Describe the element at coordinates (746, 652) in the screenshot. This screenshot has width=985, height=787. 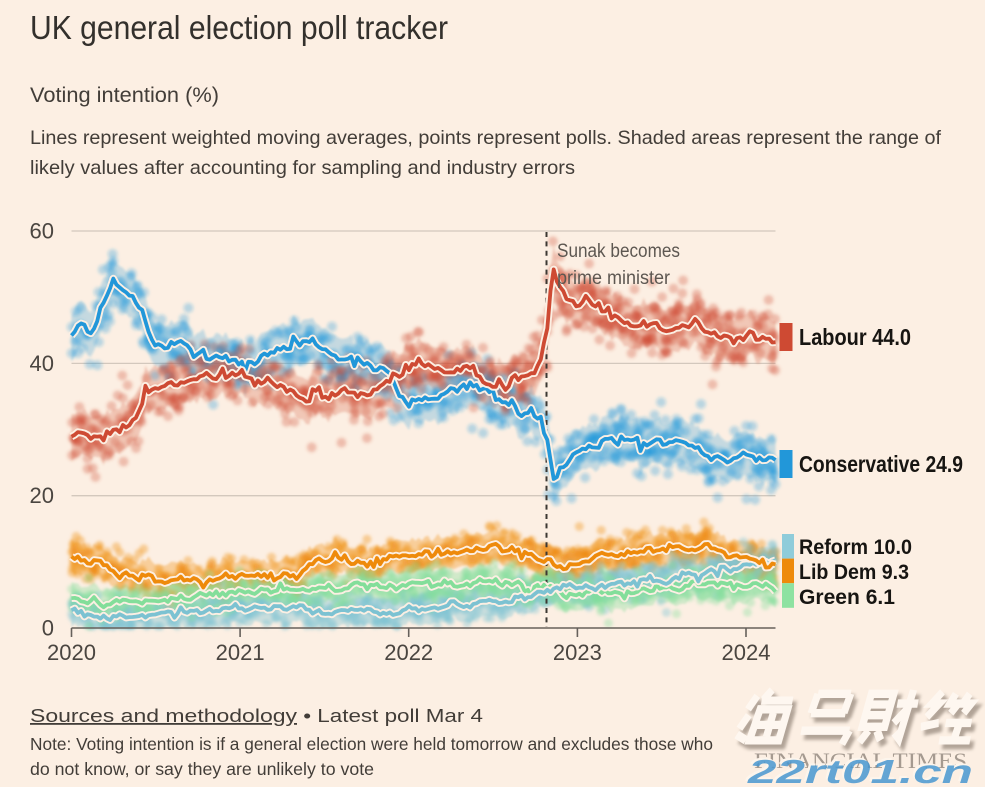
I see `svg-text: 2024` at that location.